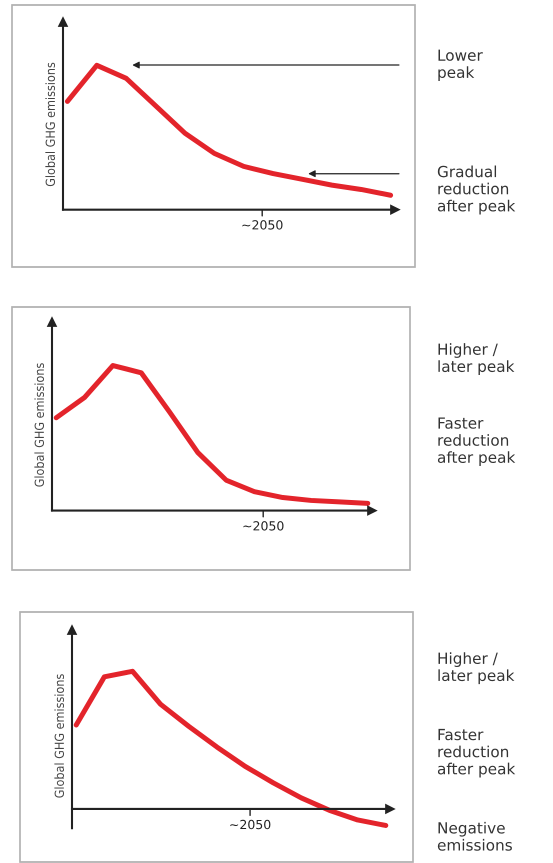 This screenshot has width=553, height=863. I want to click on text: Lower peak, so click(460, 65).